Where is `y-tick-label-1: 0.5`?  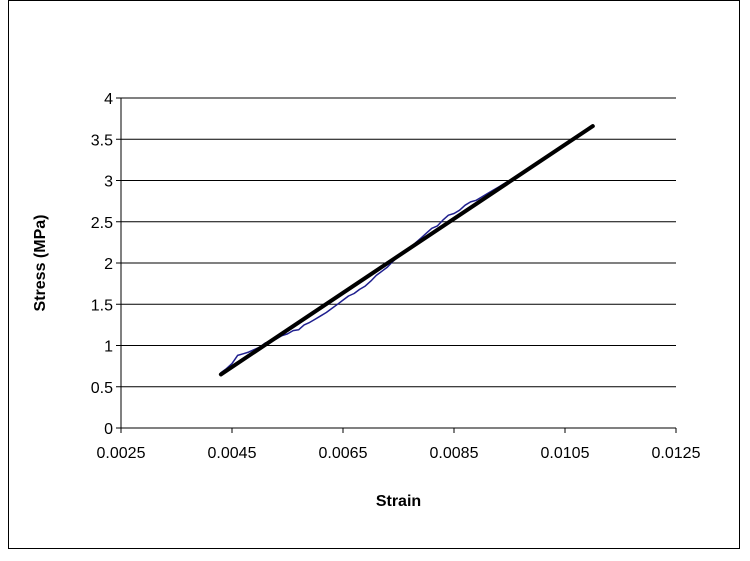
y-tick-label-1: 0.5 is located at coordinates (102, 388).